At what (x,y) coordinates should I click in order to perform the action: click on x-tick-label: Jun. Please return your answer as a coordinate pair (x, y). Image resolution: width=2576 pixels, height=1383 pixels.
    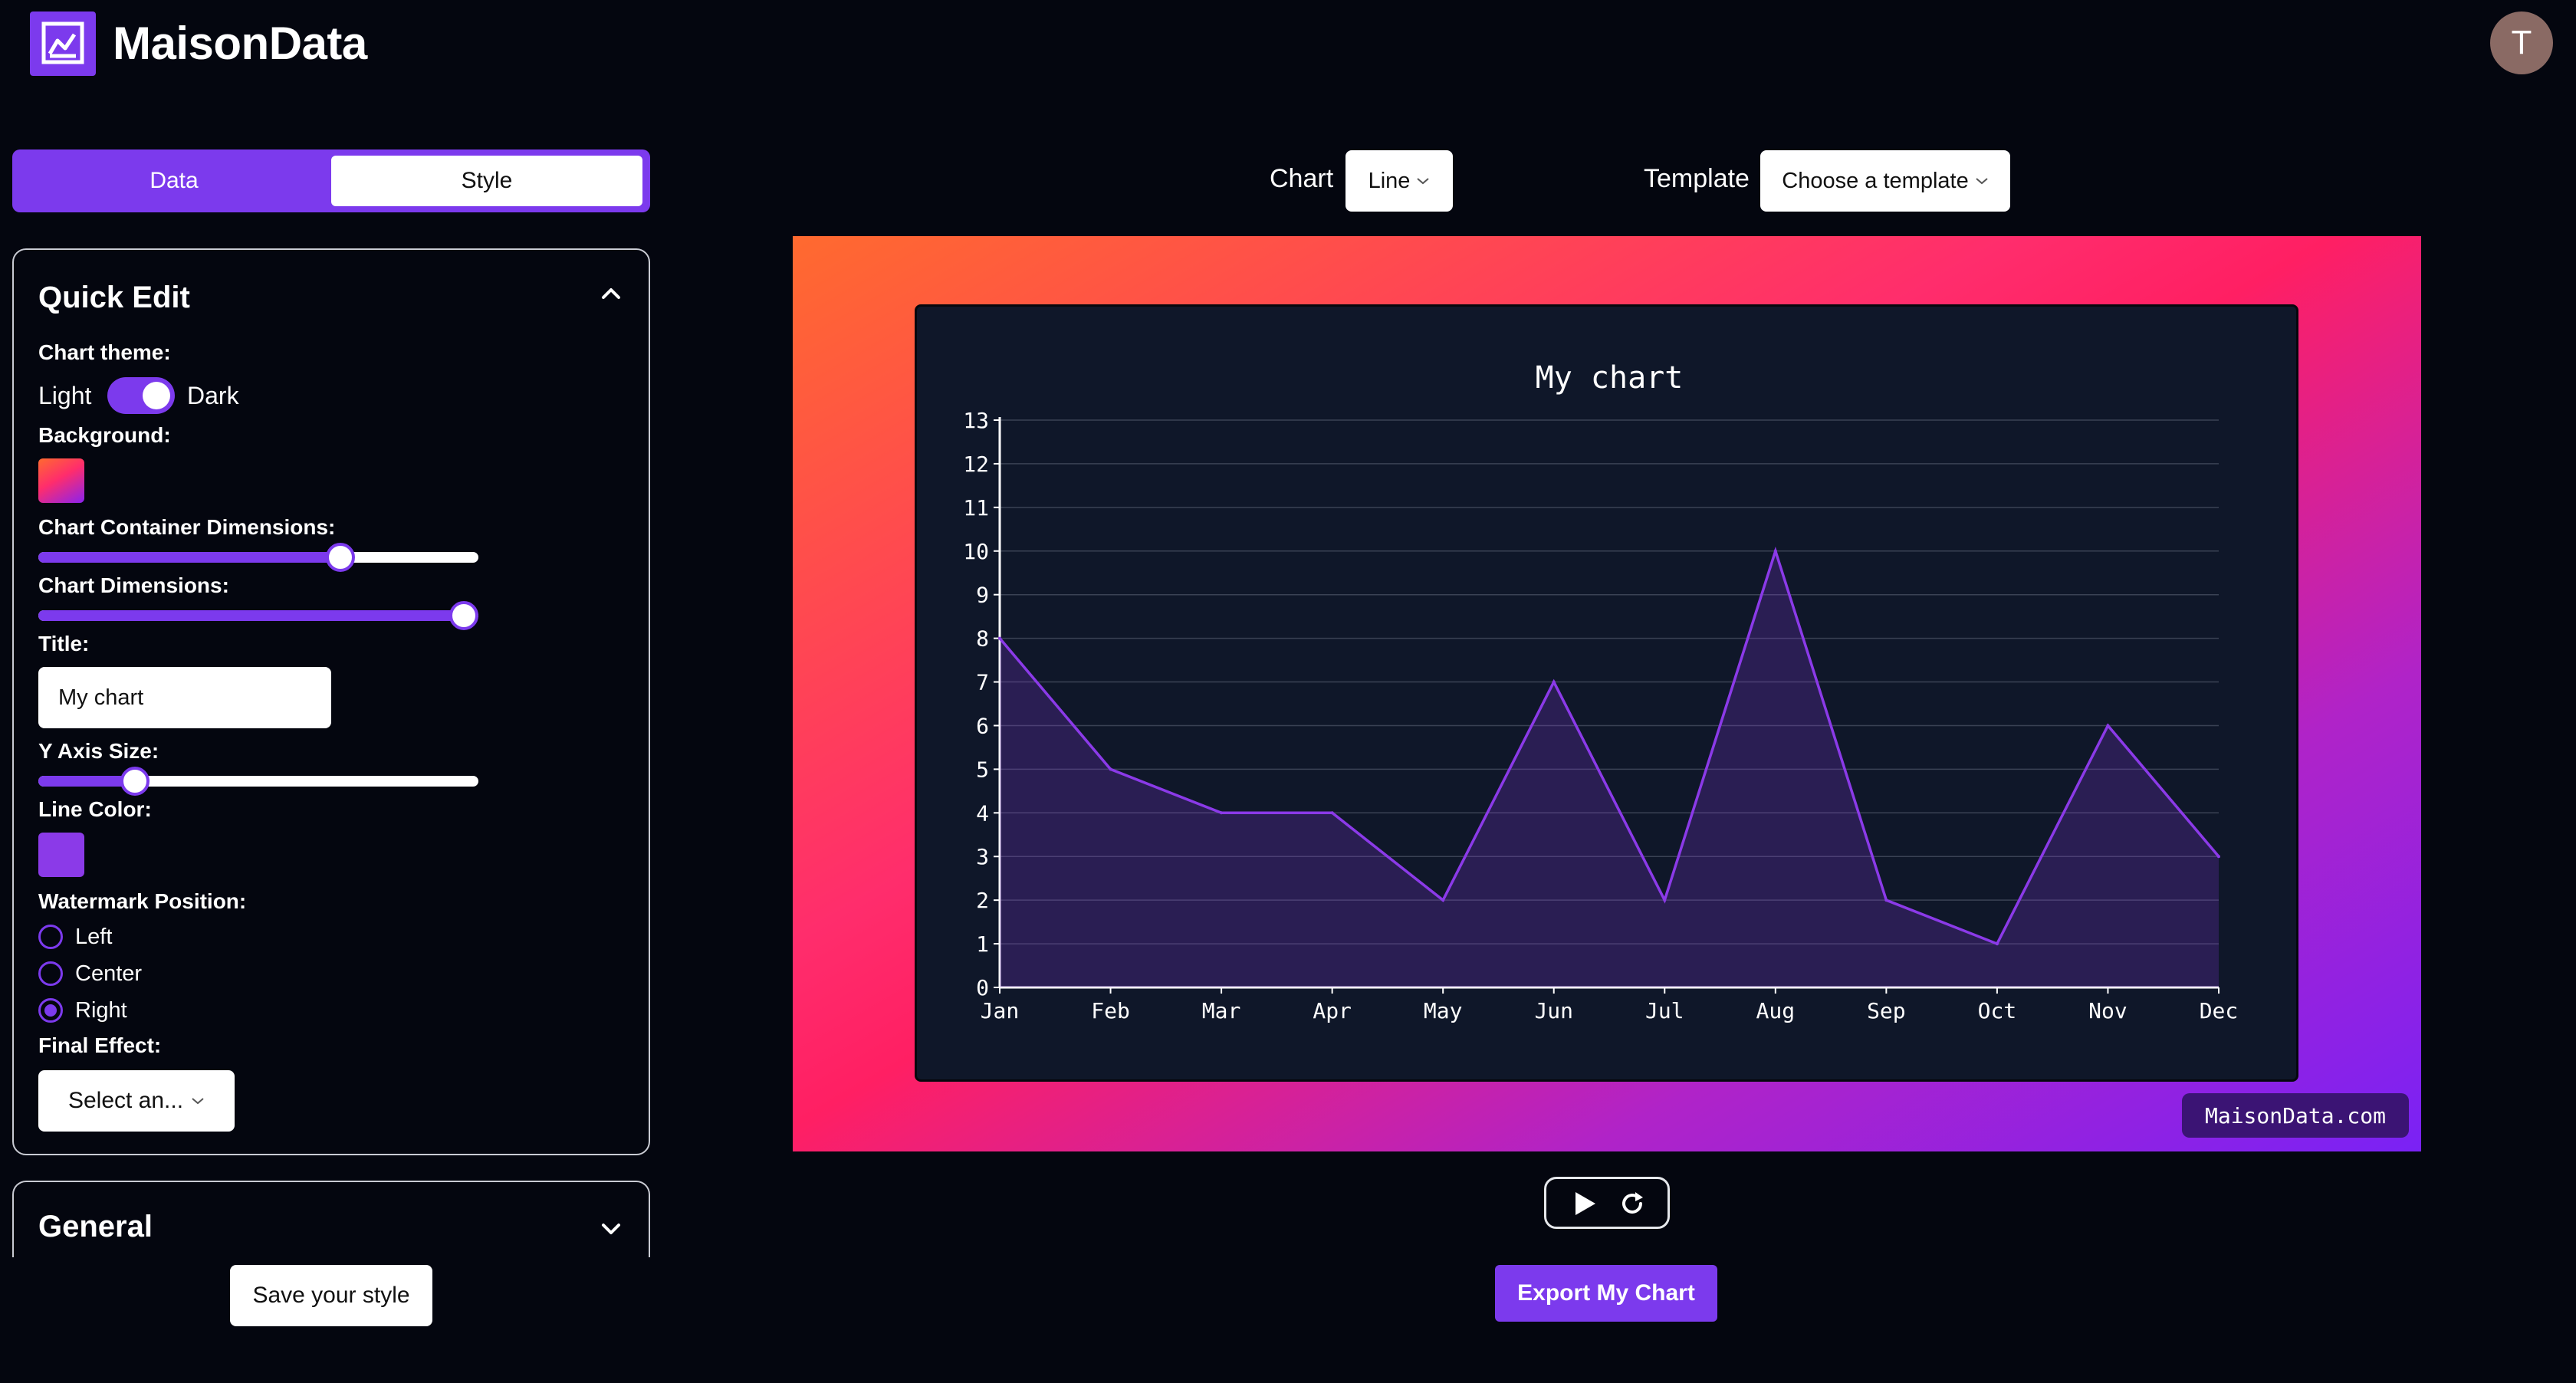
    Looking at the image, I should click on (1554, 1011).